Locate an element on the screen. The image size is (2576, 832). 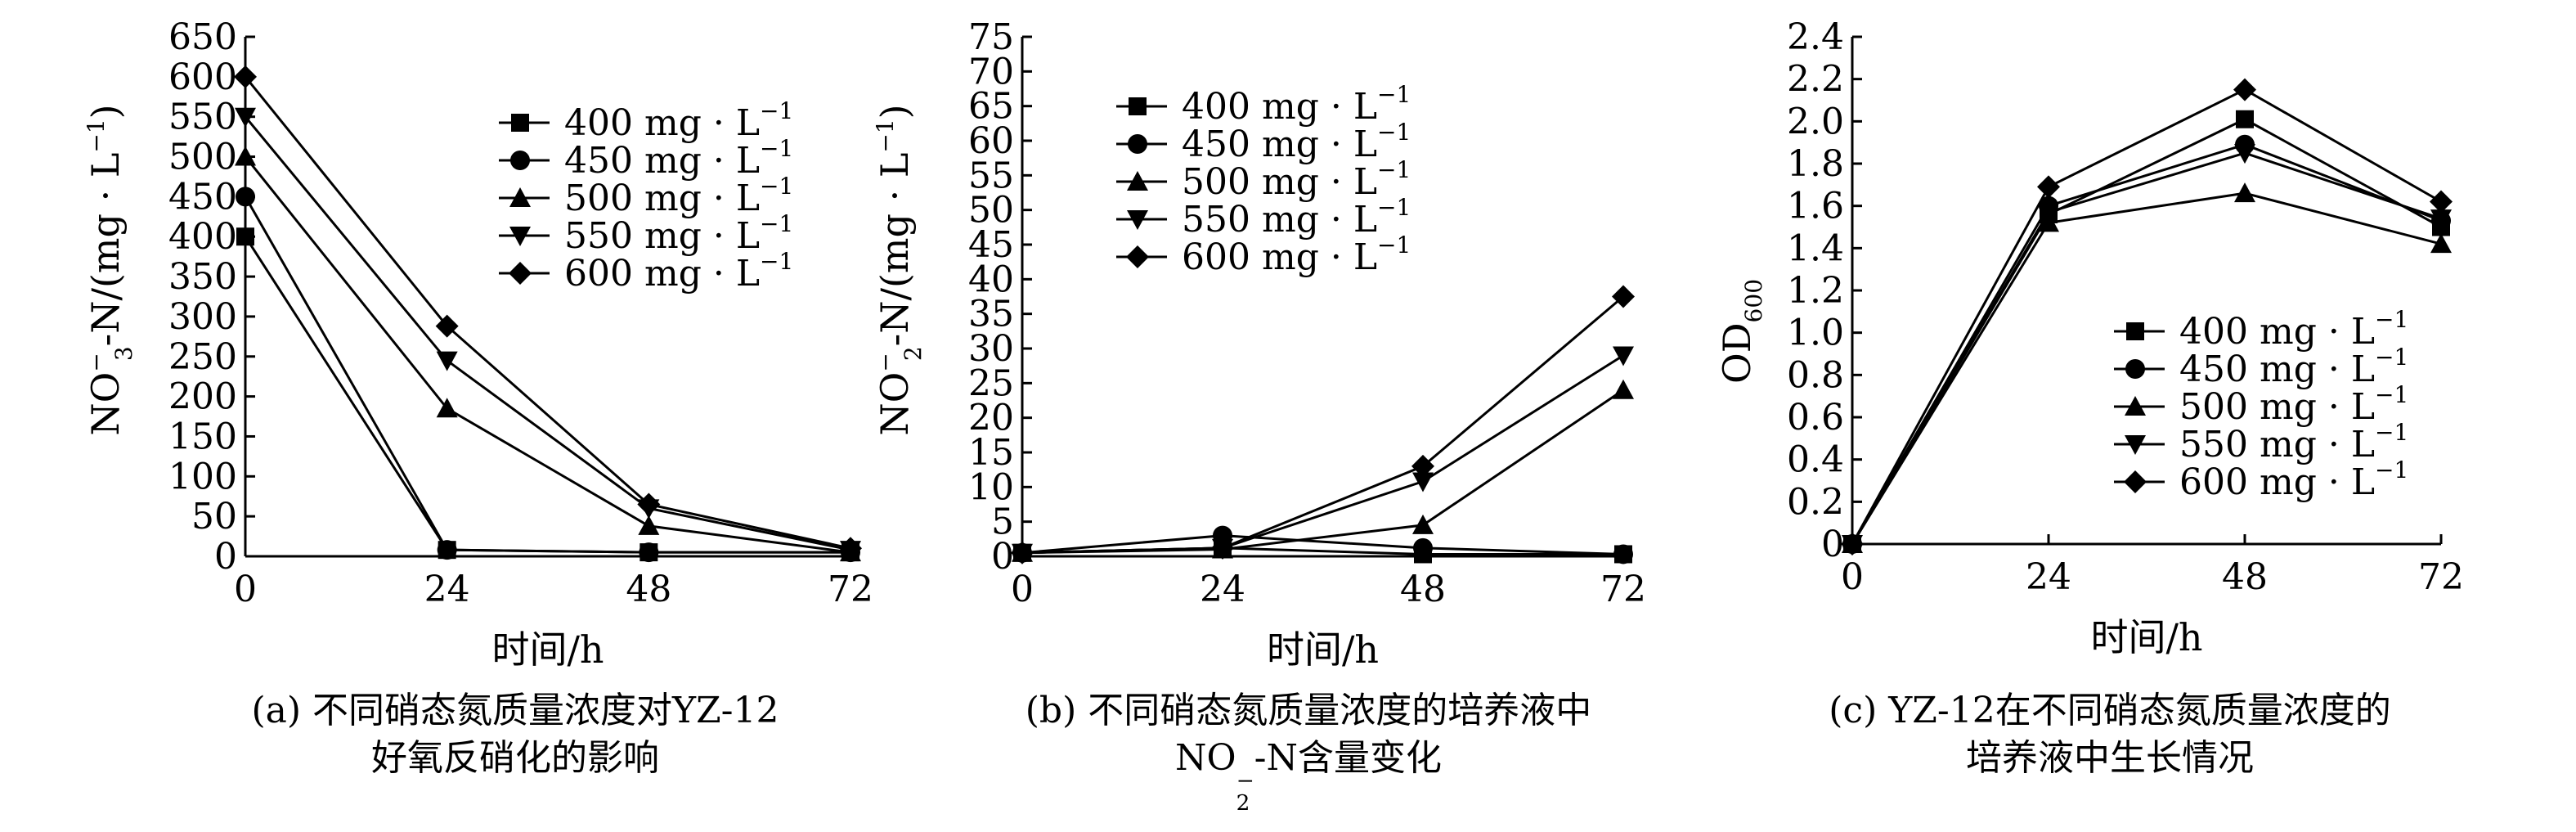
y-tick-label: 350 is located at coordinates (203, 277).